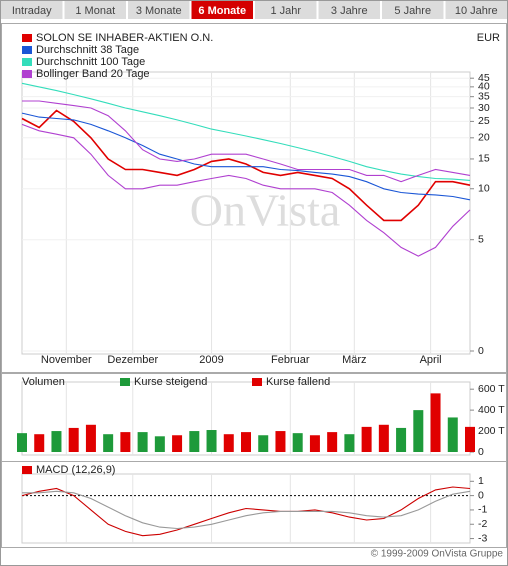  What do you see at coordinates (290, 360) in the screenshot?
I see `x-tick-label: Februar` at bounding box center [290, 360].